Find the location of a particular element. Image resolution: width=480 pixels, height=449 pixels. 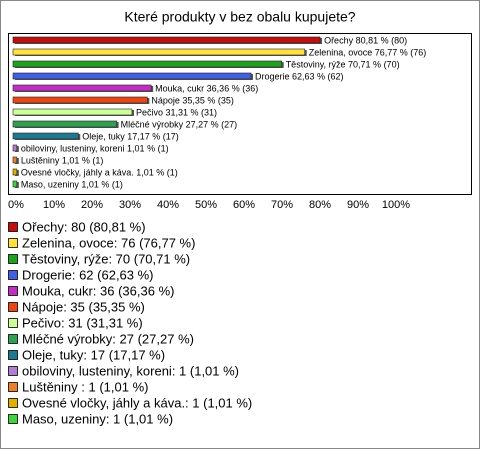

value-label: Těstoviny, rýže 70,71 % (70) is located at coordinates (343, 64).